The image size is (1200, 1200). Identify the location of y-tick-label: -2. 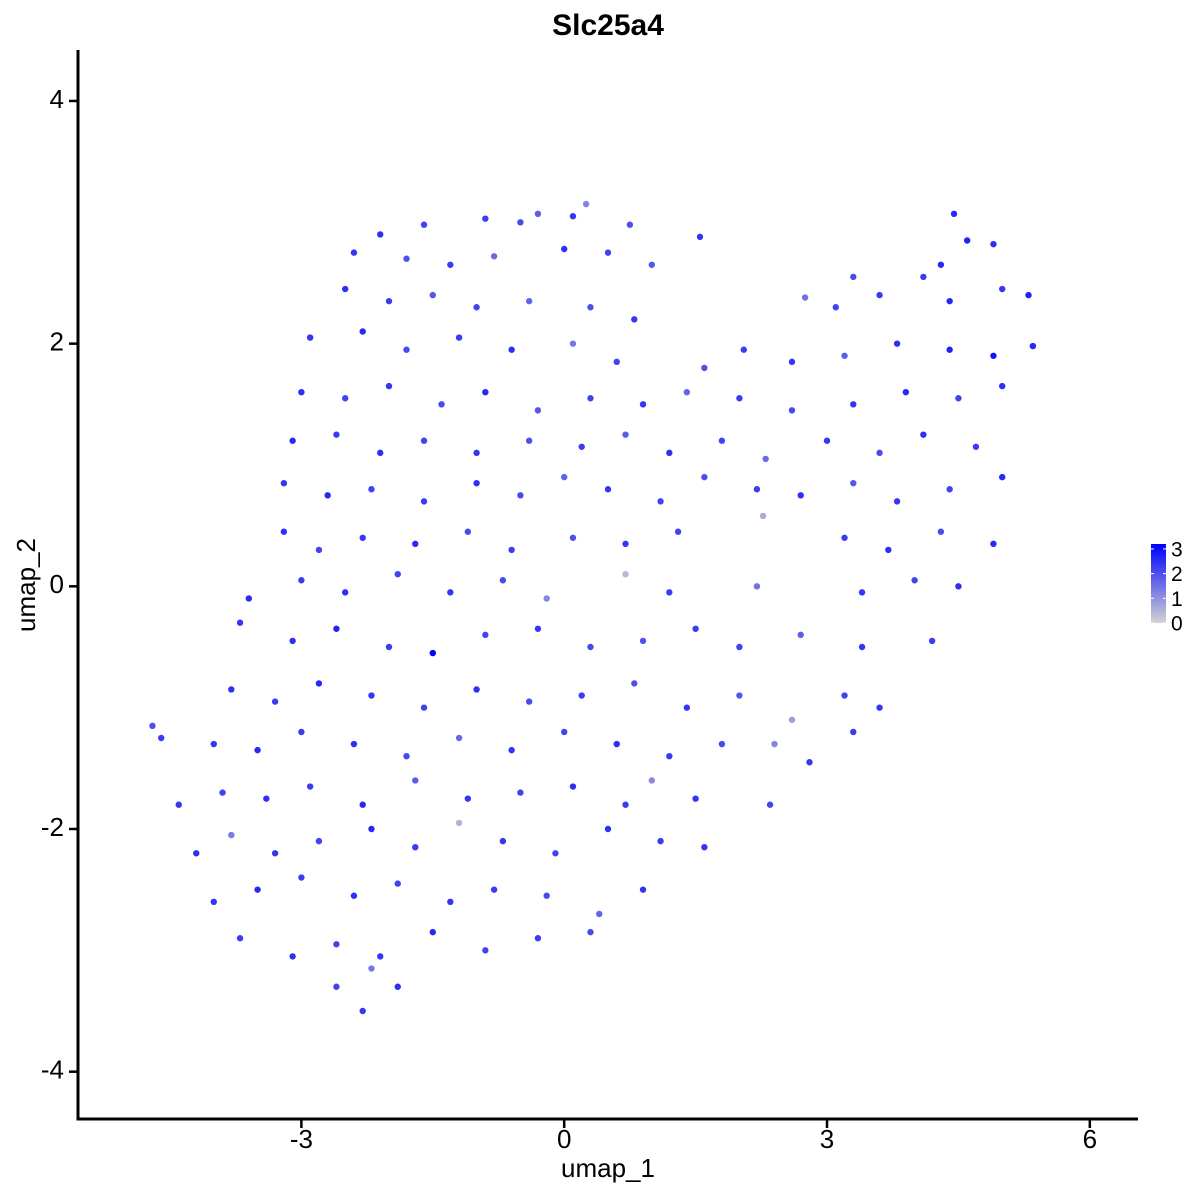
(52, 827).